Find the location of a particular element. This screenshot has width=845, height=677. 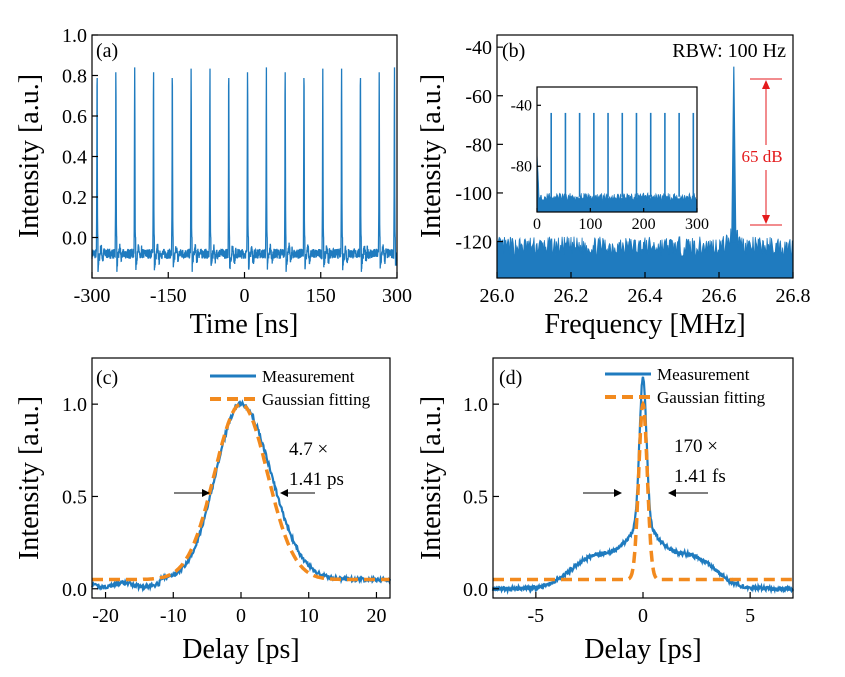

panel-b-xtick-label: 26.6 is located at coordinates (719, 296).